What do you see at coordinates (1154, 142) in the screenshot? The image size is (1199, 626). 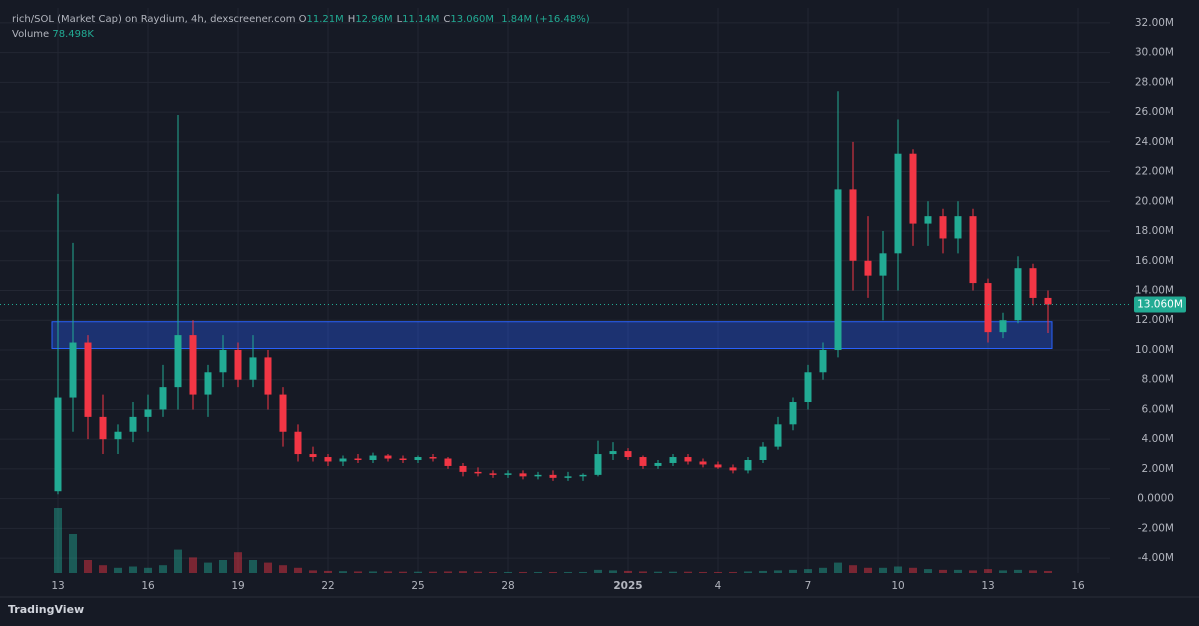 I see `y-tick-label: 24.00M` at bounding box center [1154, 142].